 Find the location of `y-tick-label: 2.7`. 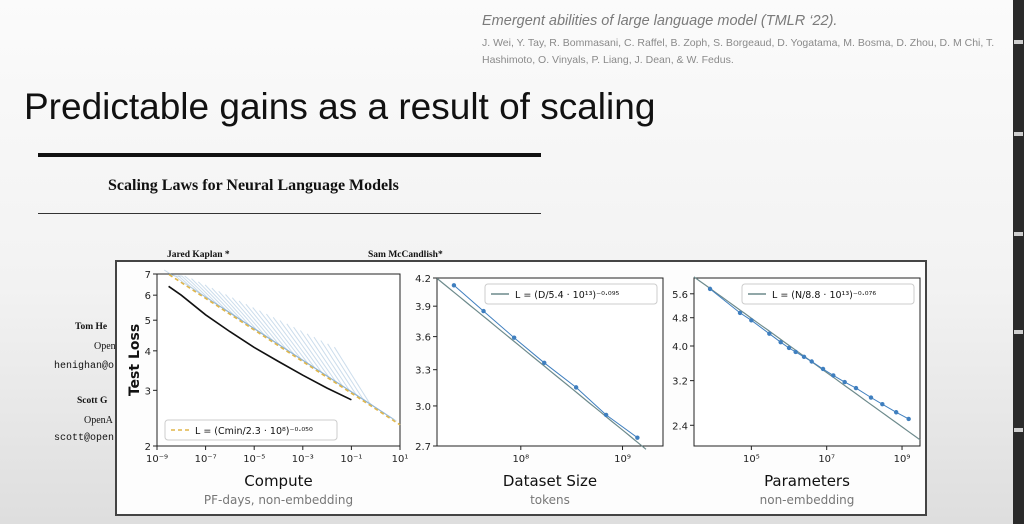

y-tick-label: 2.7 is located at coordinates (423, 447).